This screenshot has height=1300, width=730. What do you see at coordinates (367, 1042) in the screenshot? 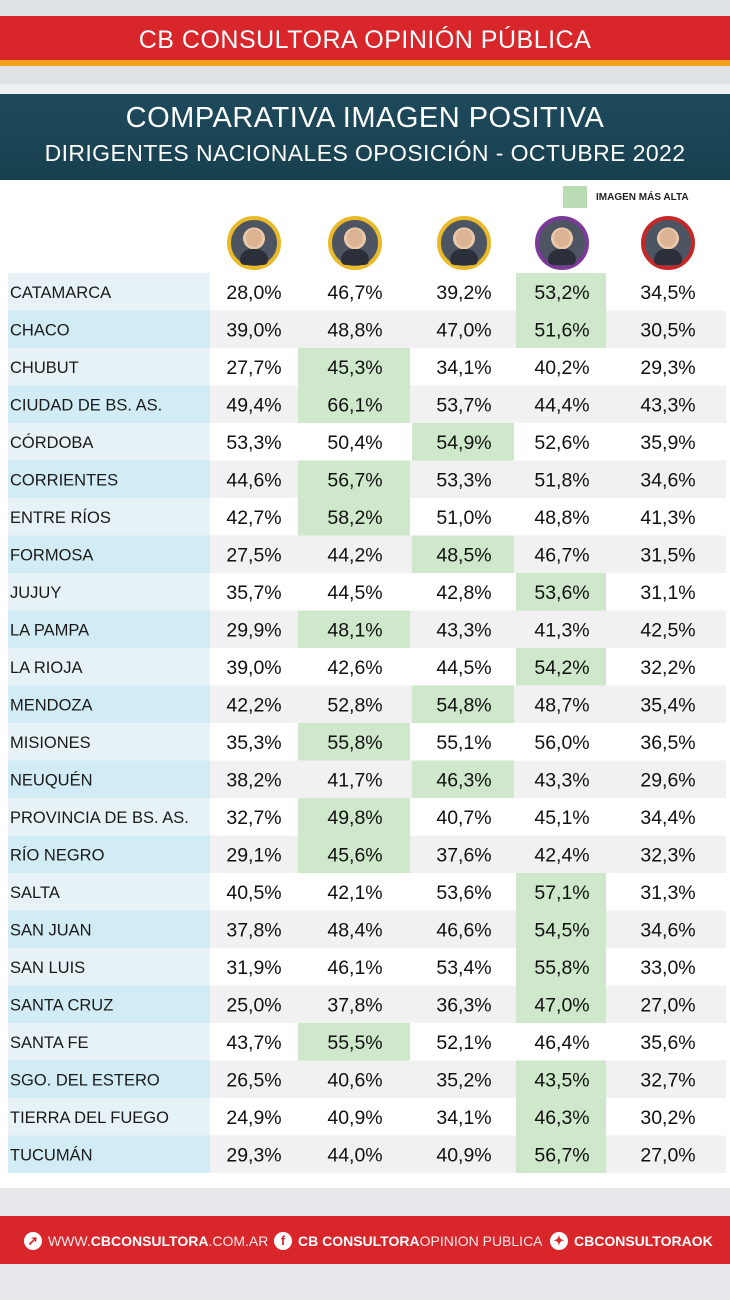
I see `table-row: SANTA FE 43,7% 55,5% 52,1% 46,4% 35,6%` at bounding box center [367, 1042].